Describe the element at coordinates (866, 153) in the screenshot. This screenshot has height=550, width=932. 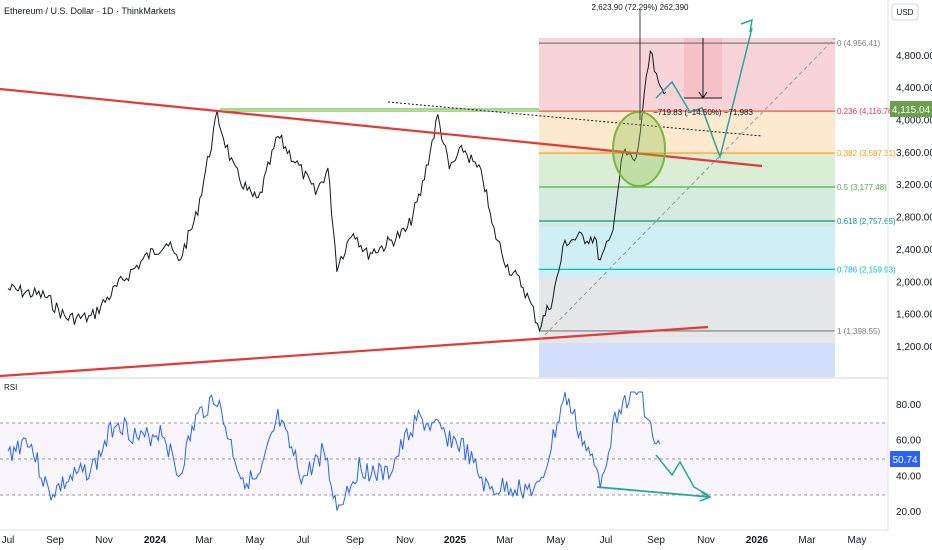
I see `fib-label-2: 0.382 (3,597.31)` at that location.